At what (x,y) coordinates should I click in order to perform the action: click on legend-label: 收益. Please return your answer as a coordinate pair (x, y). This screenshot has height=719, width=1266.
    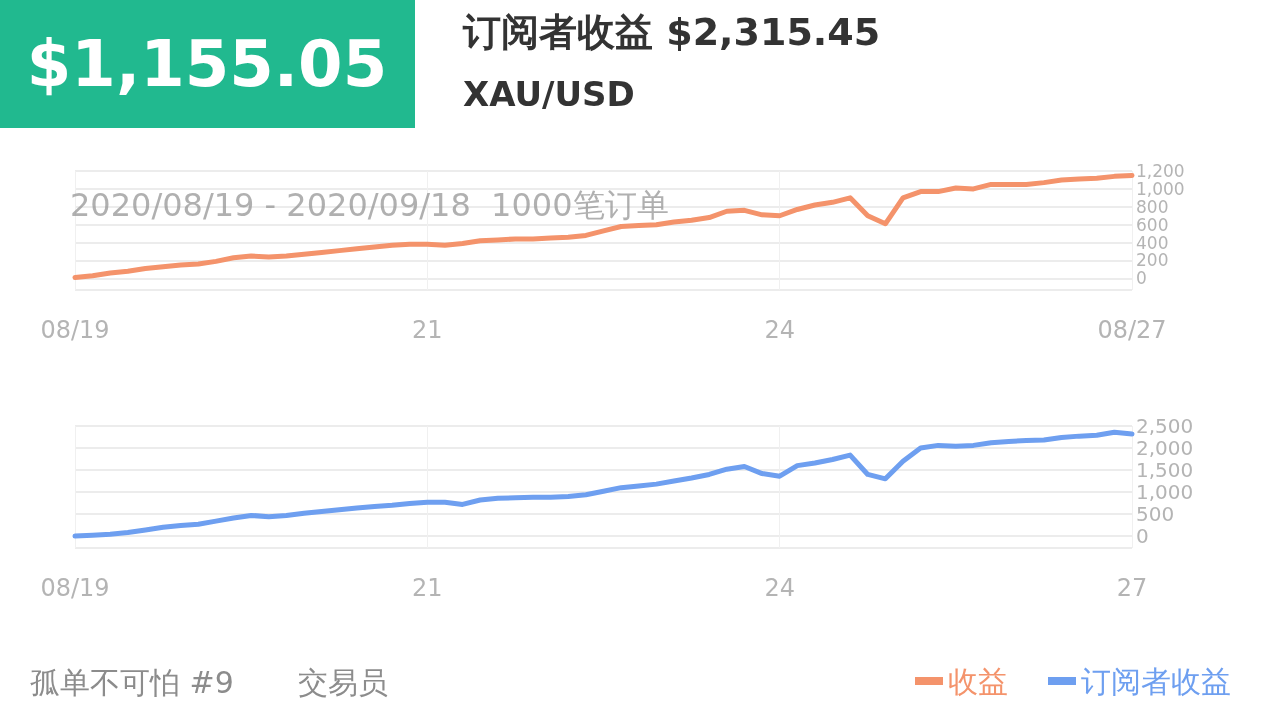
    Looking at the image, I should click on (978, 681).